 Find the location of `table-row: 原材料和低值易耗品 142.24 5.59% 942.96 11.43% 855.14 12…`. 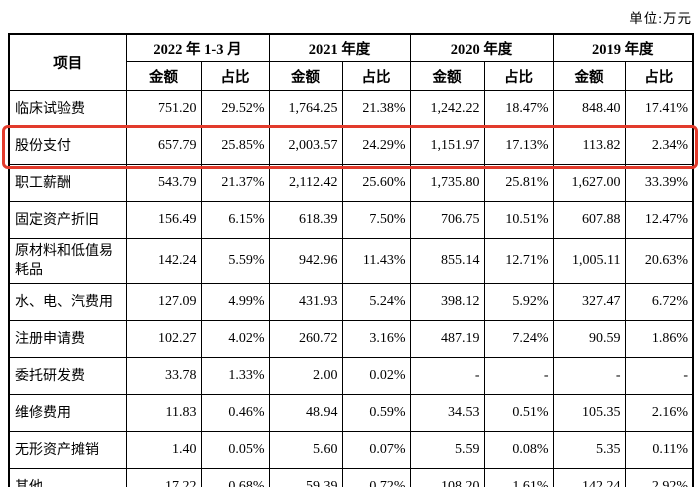

table-row: 原材料和低值易耗品 142.24 5.59% 942.96 11.43% 855.14 12… is located at coordinates (351, 261).